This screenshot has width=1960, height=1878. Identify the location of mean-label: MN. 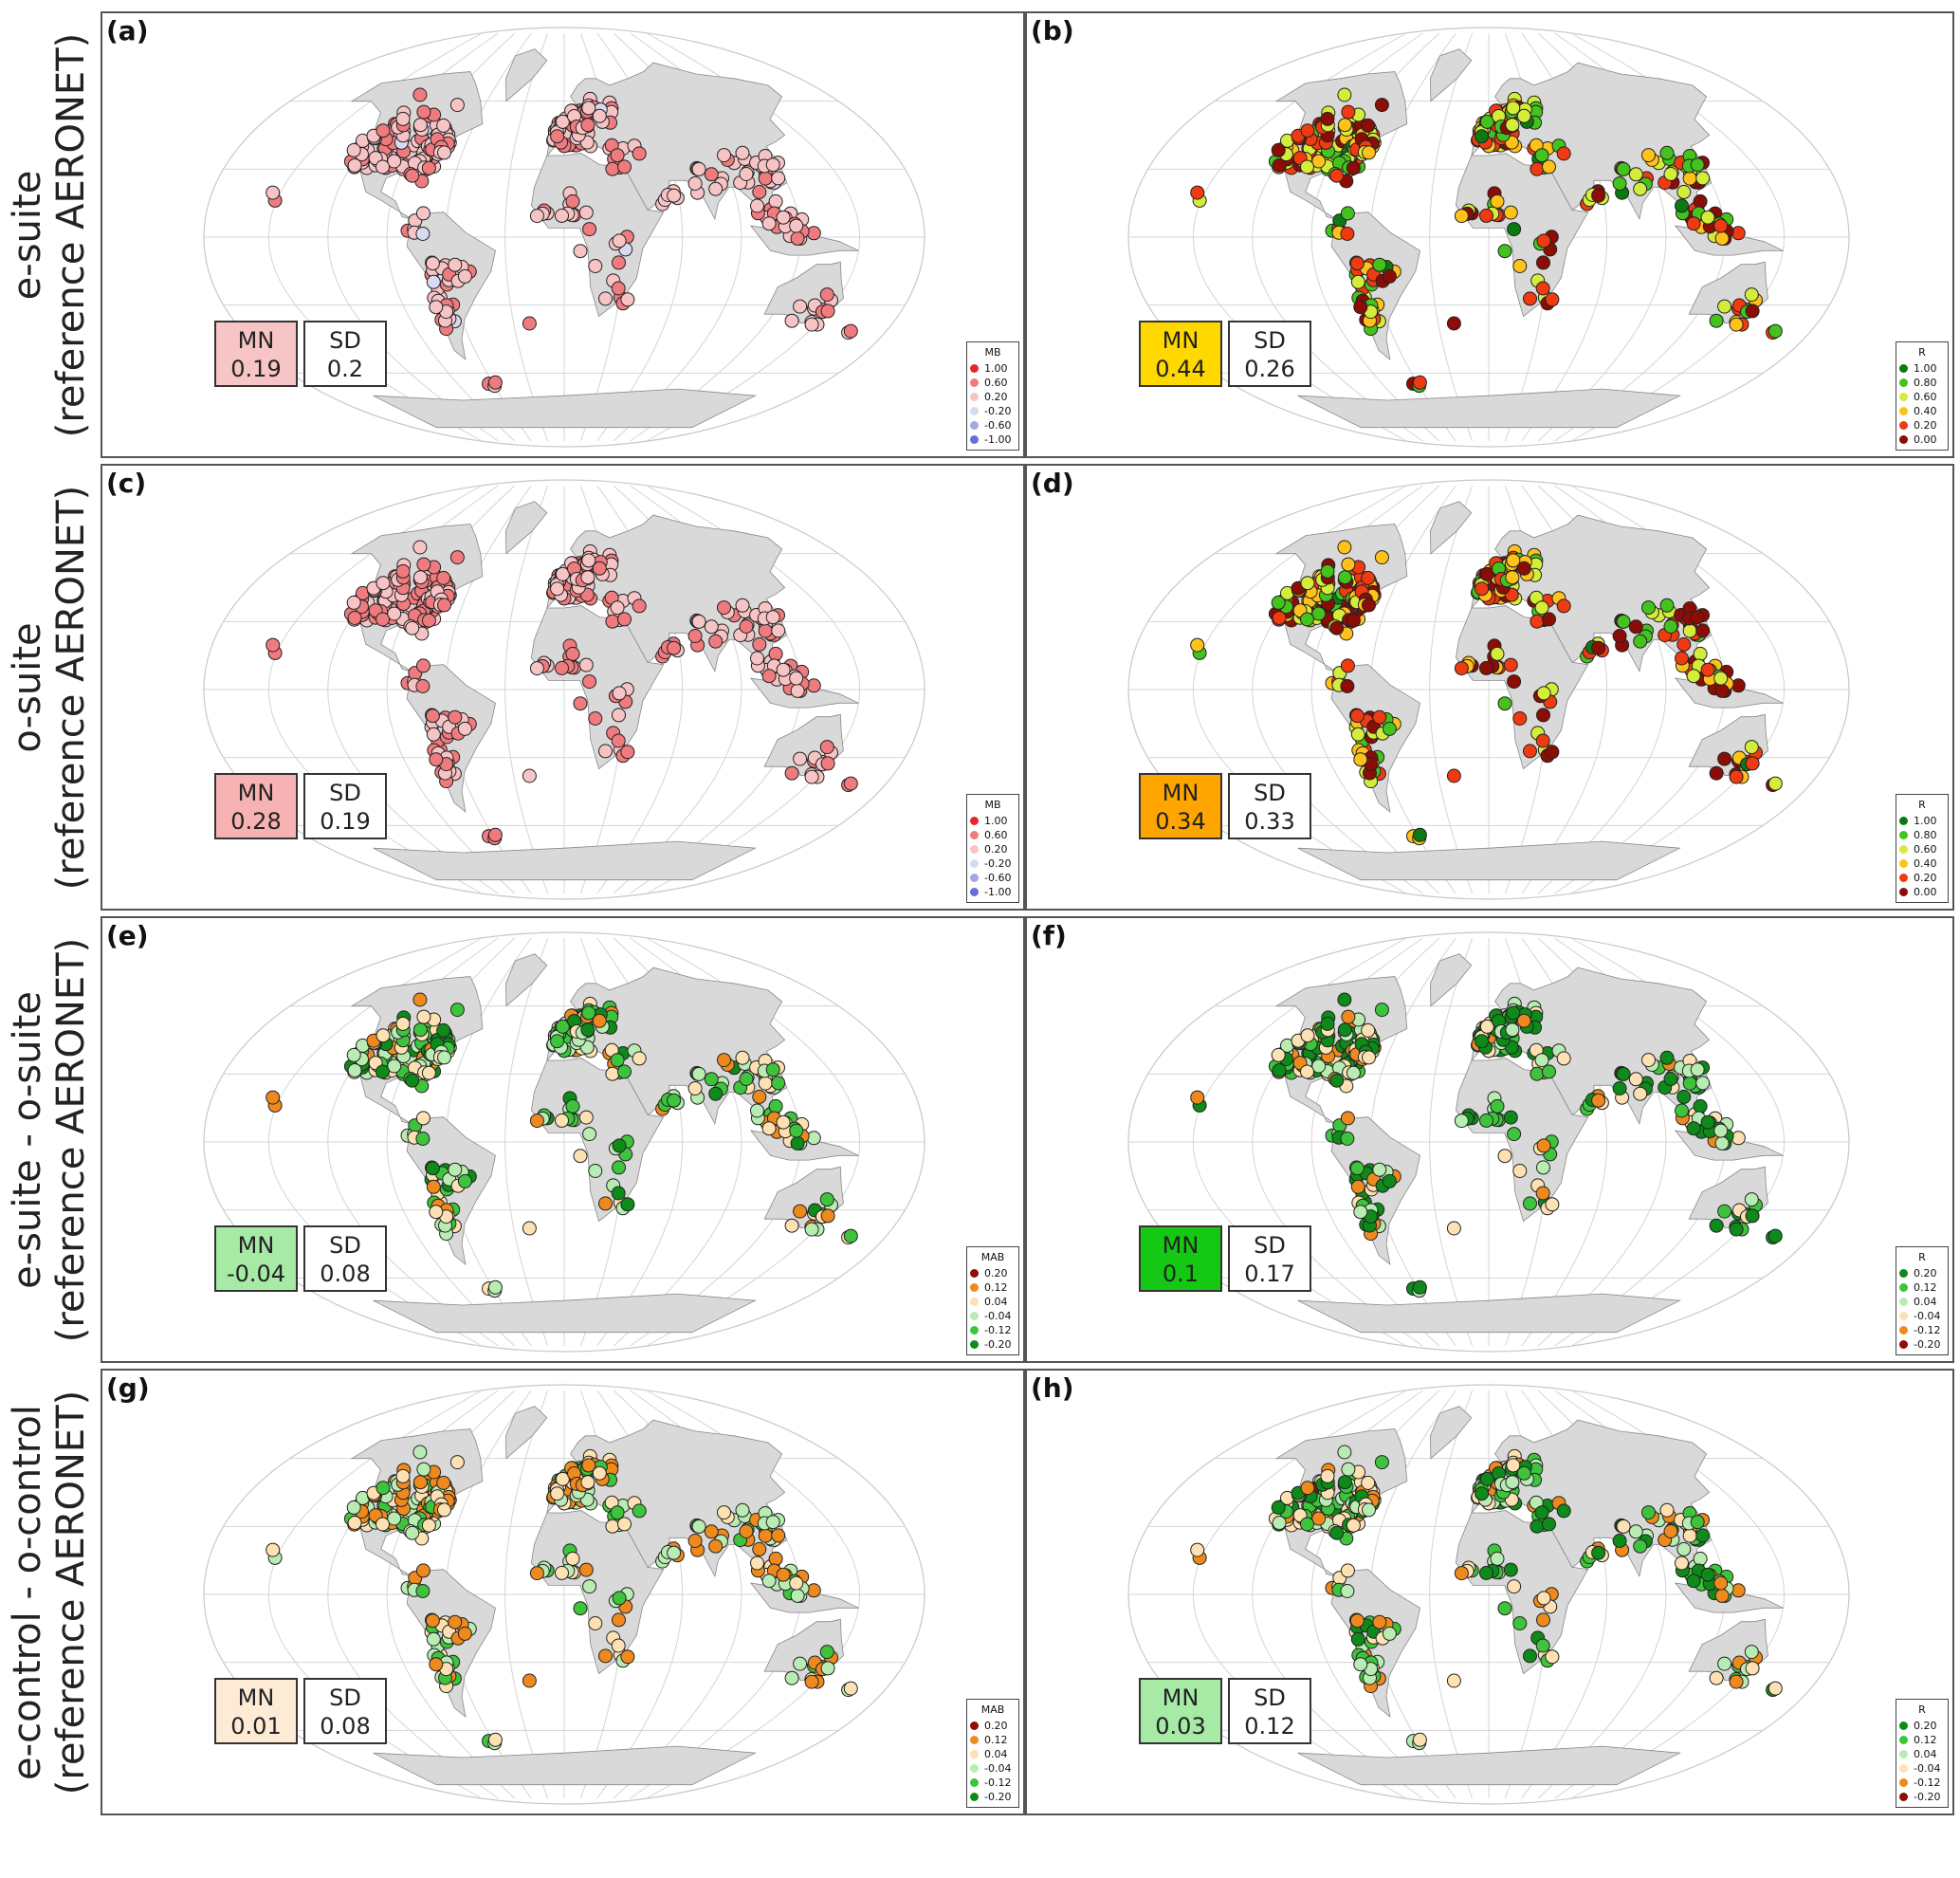
(256, 340).